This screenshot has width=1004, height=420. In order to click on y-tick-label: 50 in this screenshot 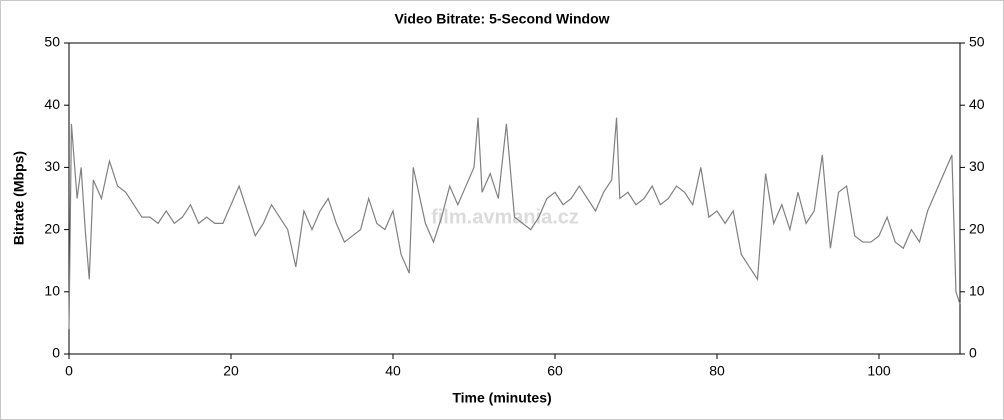, I will do `click(52, 42)`.